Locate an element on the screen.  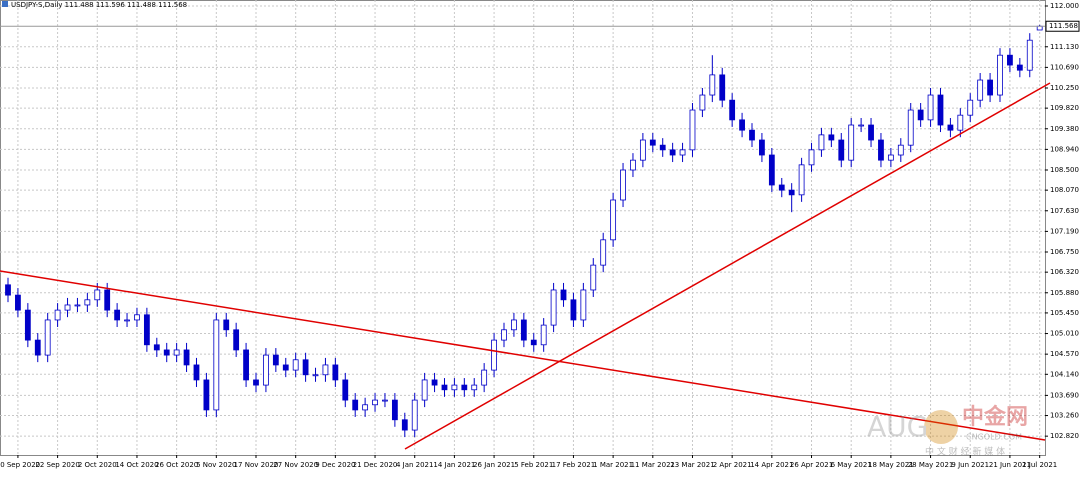
x-tick-label: 14 Jan 2021 is located at coordinates (454, 465).